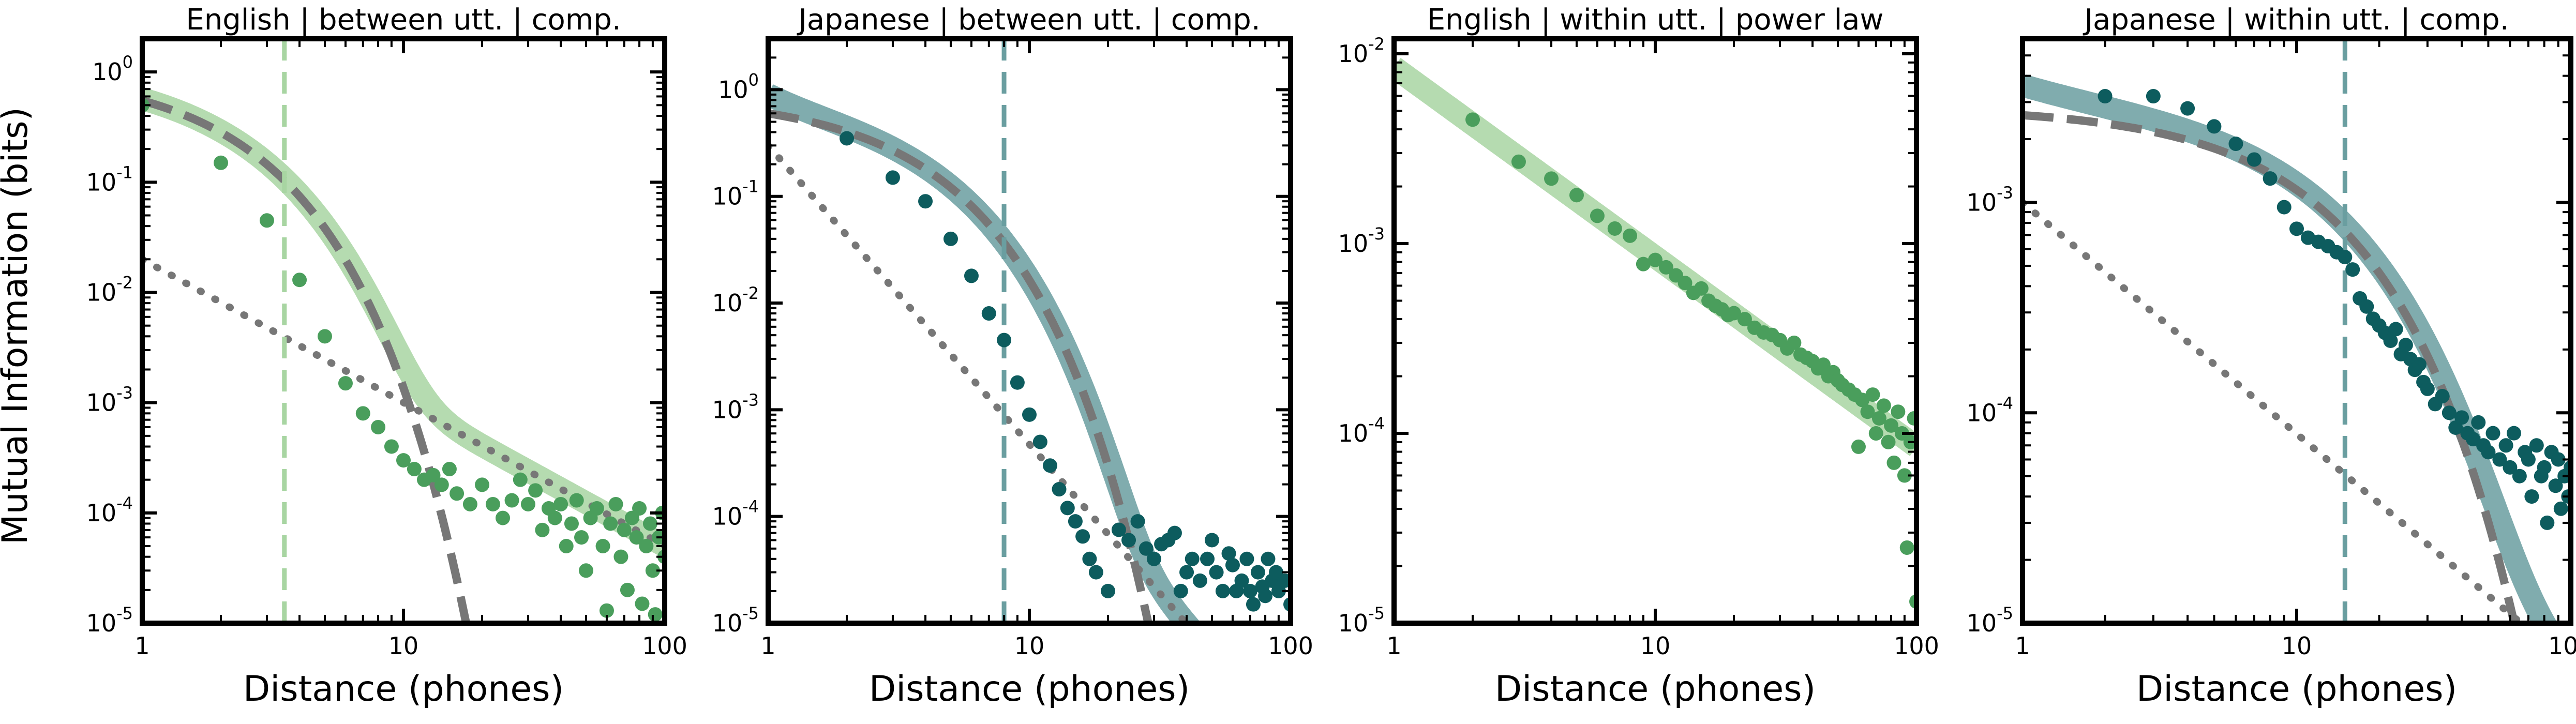  I want to click on exponential-component, so click(2271, 367).